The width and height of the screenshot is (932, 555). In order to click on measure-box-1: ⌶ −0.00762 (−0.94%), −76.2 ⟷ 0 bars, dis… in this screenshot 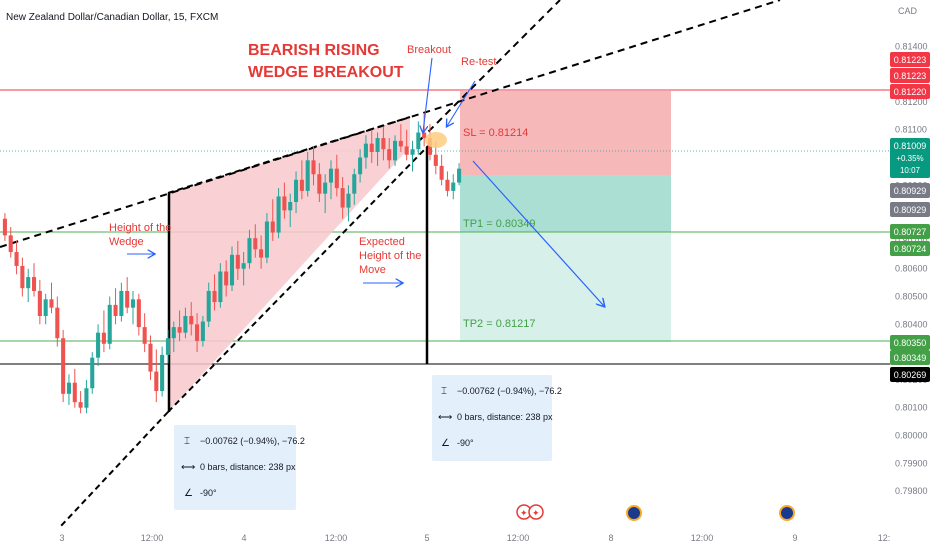, I will do `click(239, 467)`.